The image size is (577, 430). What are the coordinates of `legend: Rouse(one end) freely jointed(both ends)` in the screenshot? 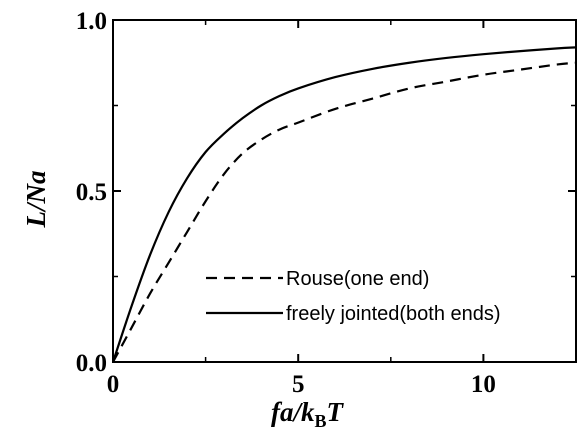 It's located at (353, 296).